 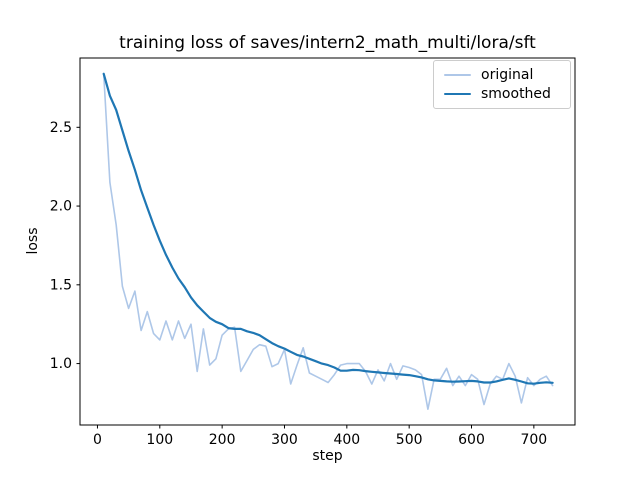 What do you see at coordinates (346, 440) in the screenshot?
I see `x-tick-label: 400` at bounding box center [346, 440].